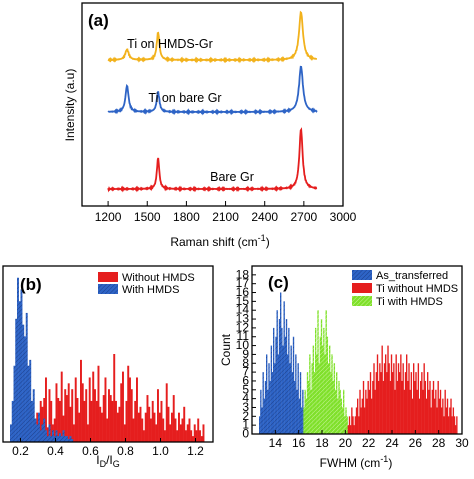 The height and width of the screenshot is (479, 474). Describe the element at coordinates (417, 289) in the screenshot. I see `c-legend-label-1: Ti without HMDS` at that location.